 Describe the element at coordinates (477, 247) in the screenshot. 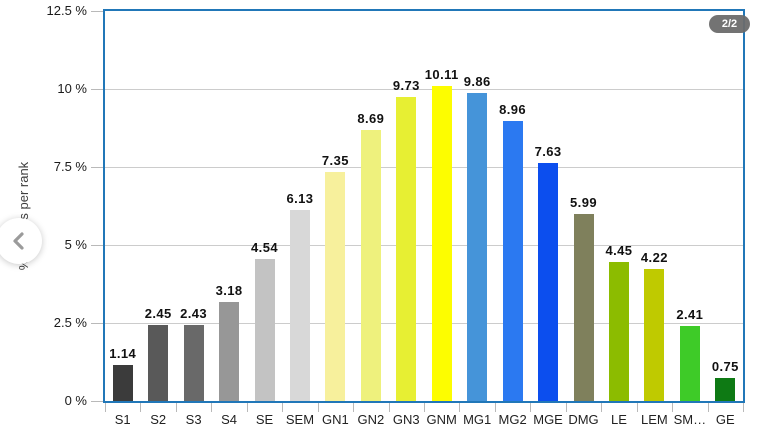

I see `bar-MG1` at that location.